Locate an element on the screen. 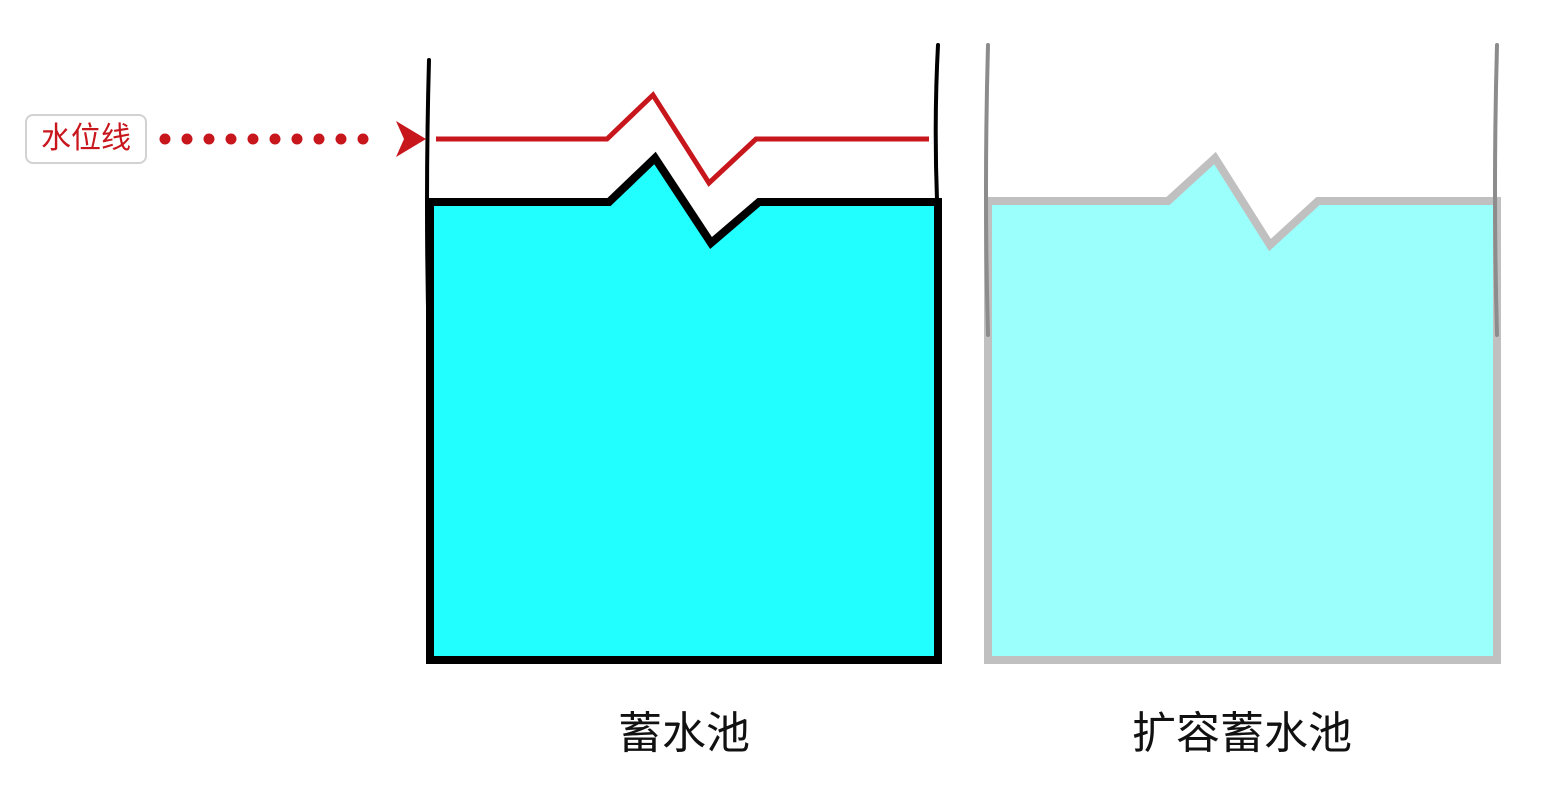 The width and height of the screenshot is (1558, 790). water-level-pointer-arrow is located at coordinates (292, 139).